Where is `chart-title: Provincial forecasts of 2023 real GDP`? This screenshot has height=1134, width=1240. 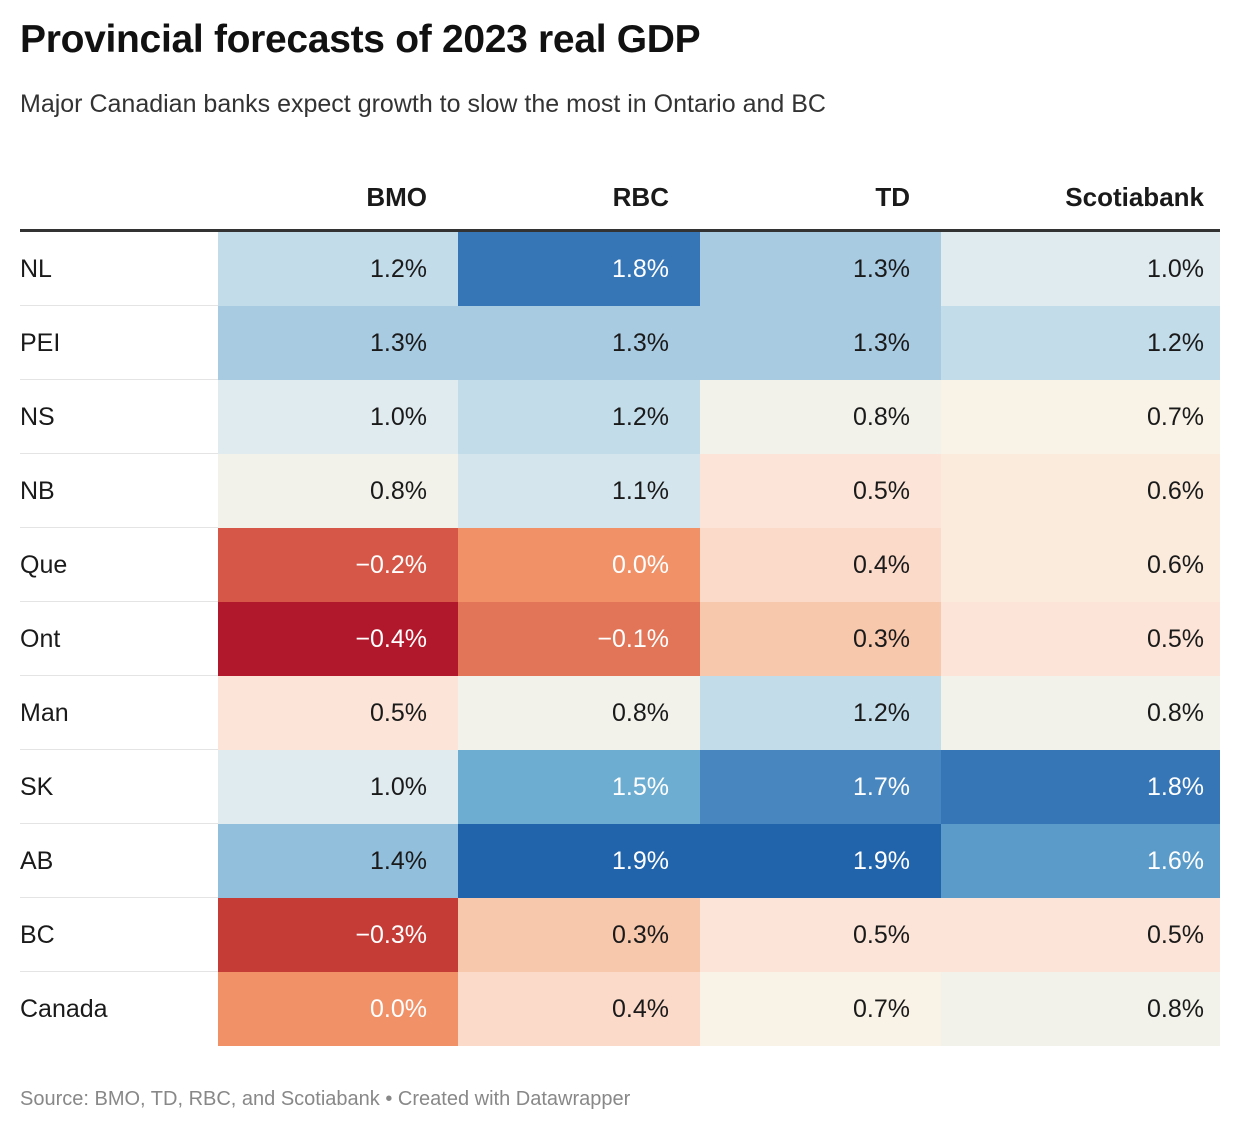
chart-title: Provincial forecasts of 2023 real GDP is located at coordinates (360, 39).